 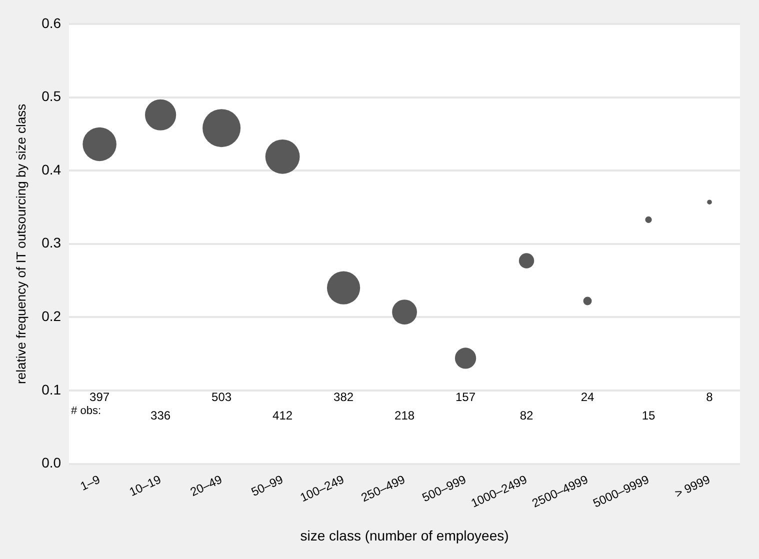 What do you see at coordinates (160, 415) in the screenshot?
I see `annotation: 336` at bounding box center [160, 415].